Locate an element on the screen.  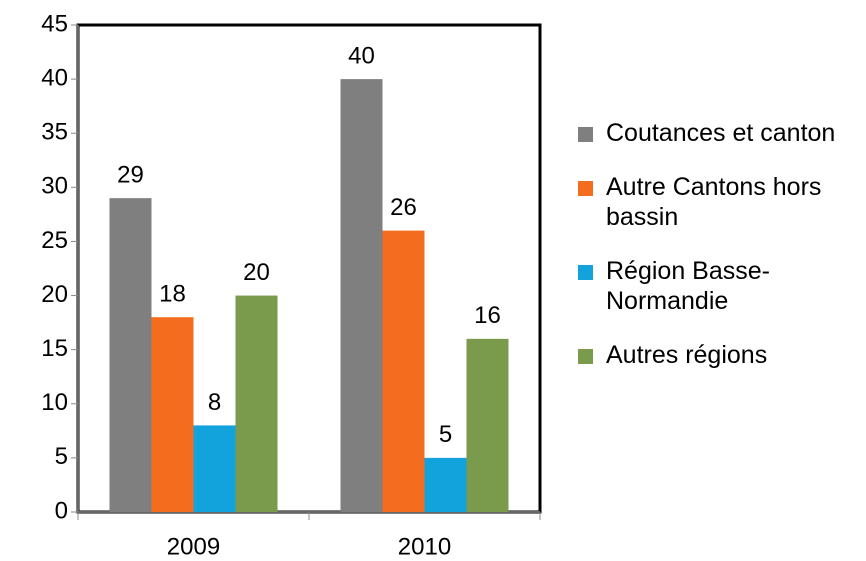
legend-entry: Autres régions is located at coordinates (713, 355).